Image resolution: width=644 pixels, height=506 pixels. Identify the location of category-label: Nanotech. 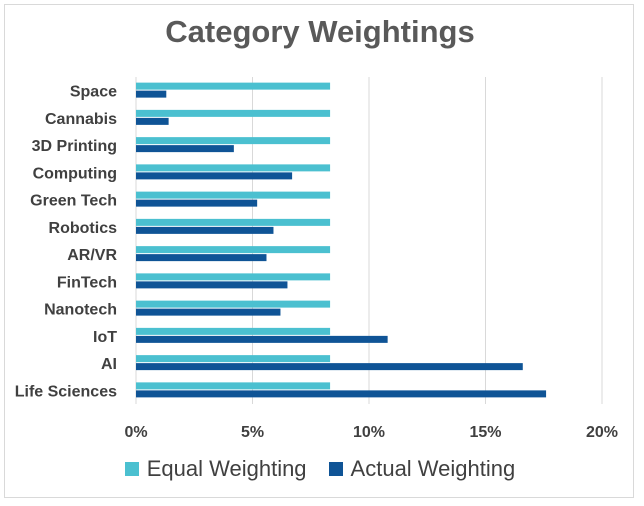
(80, 310).